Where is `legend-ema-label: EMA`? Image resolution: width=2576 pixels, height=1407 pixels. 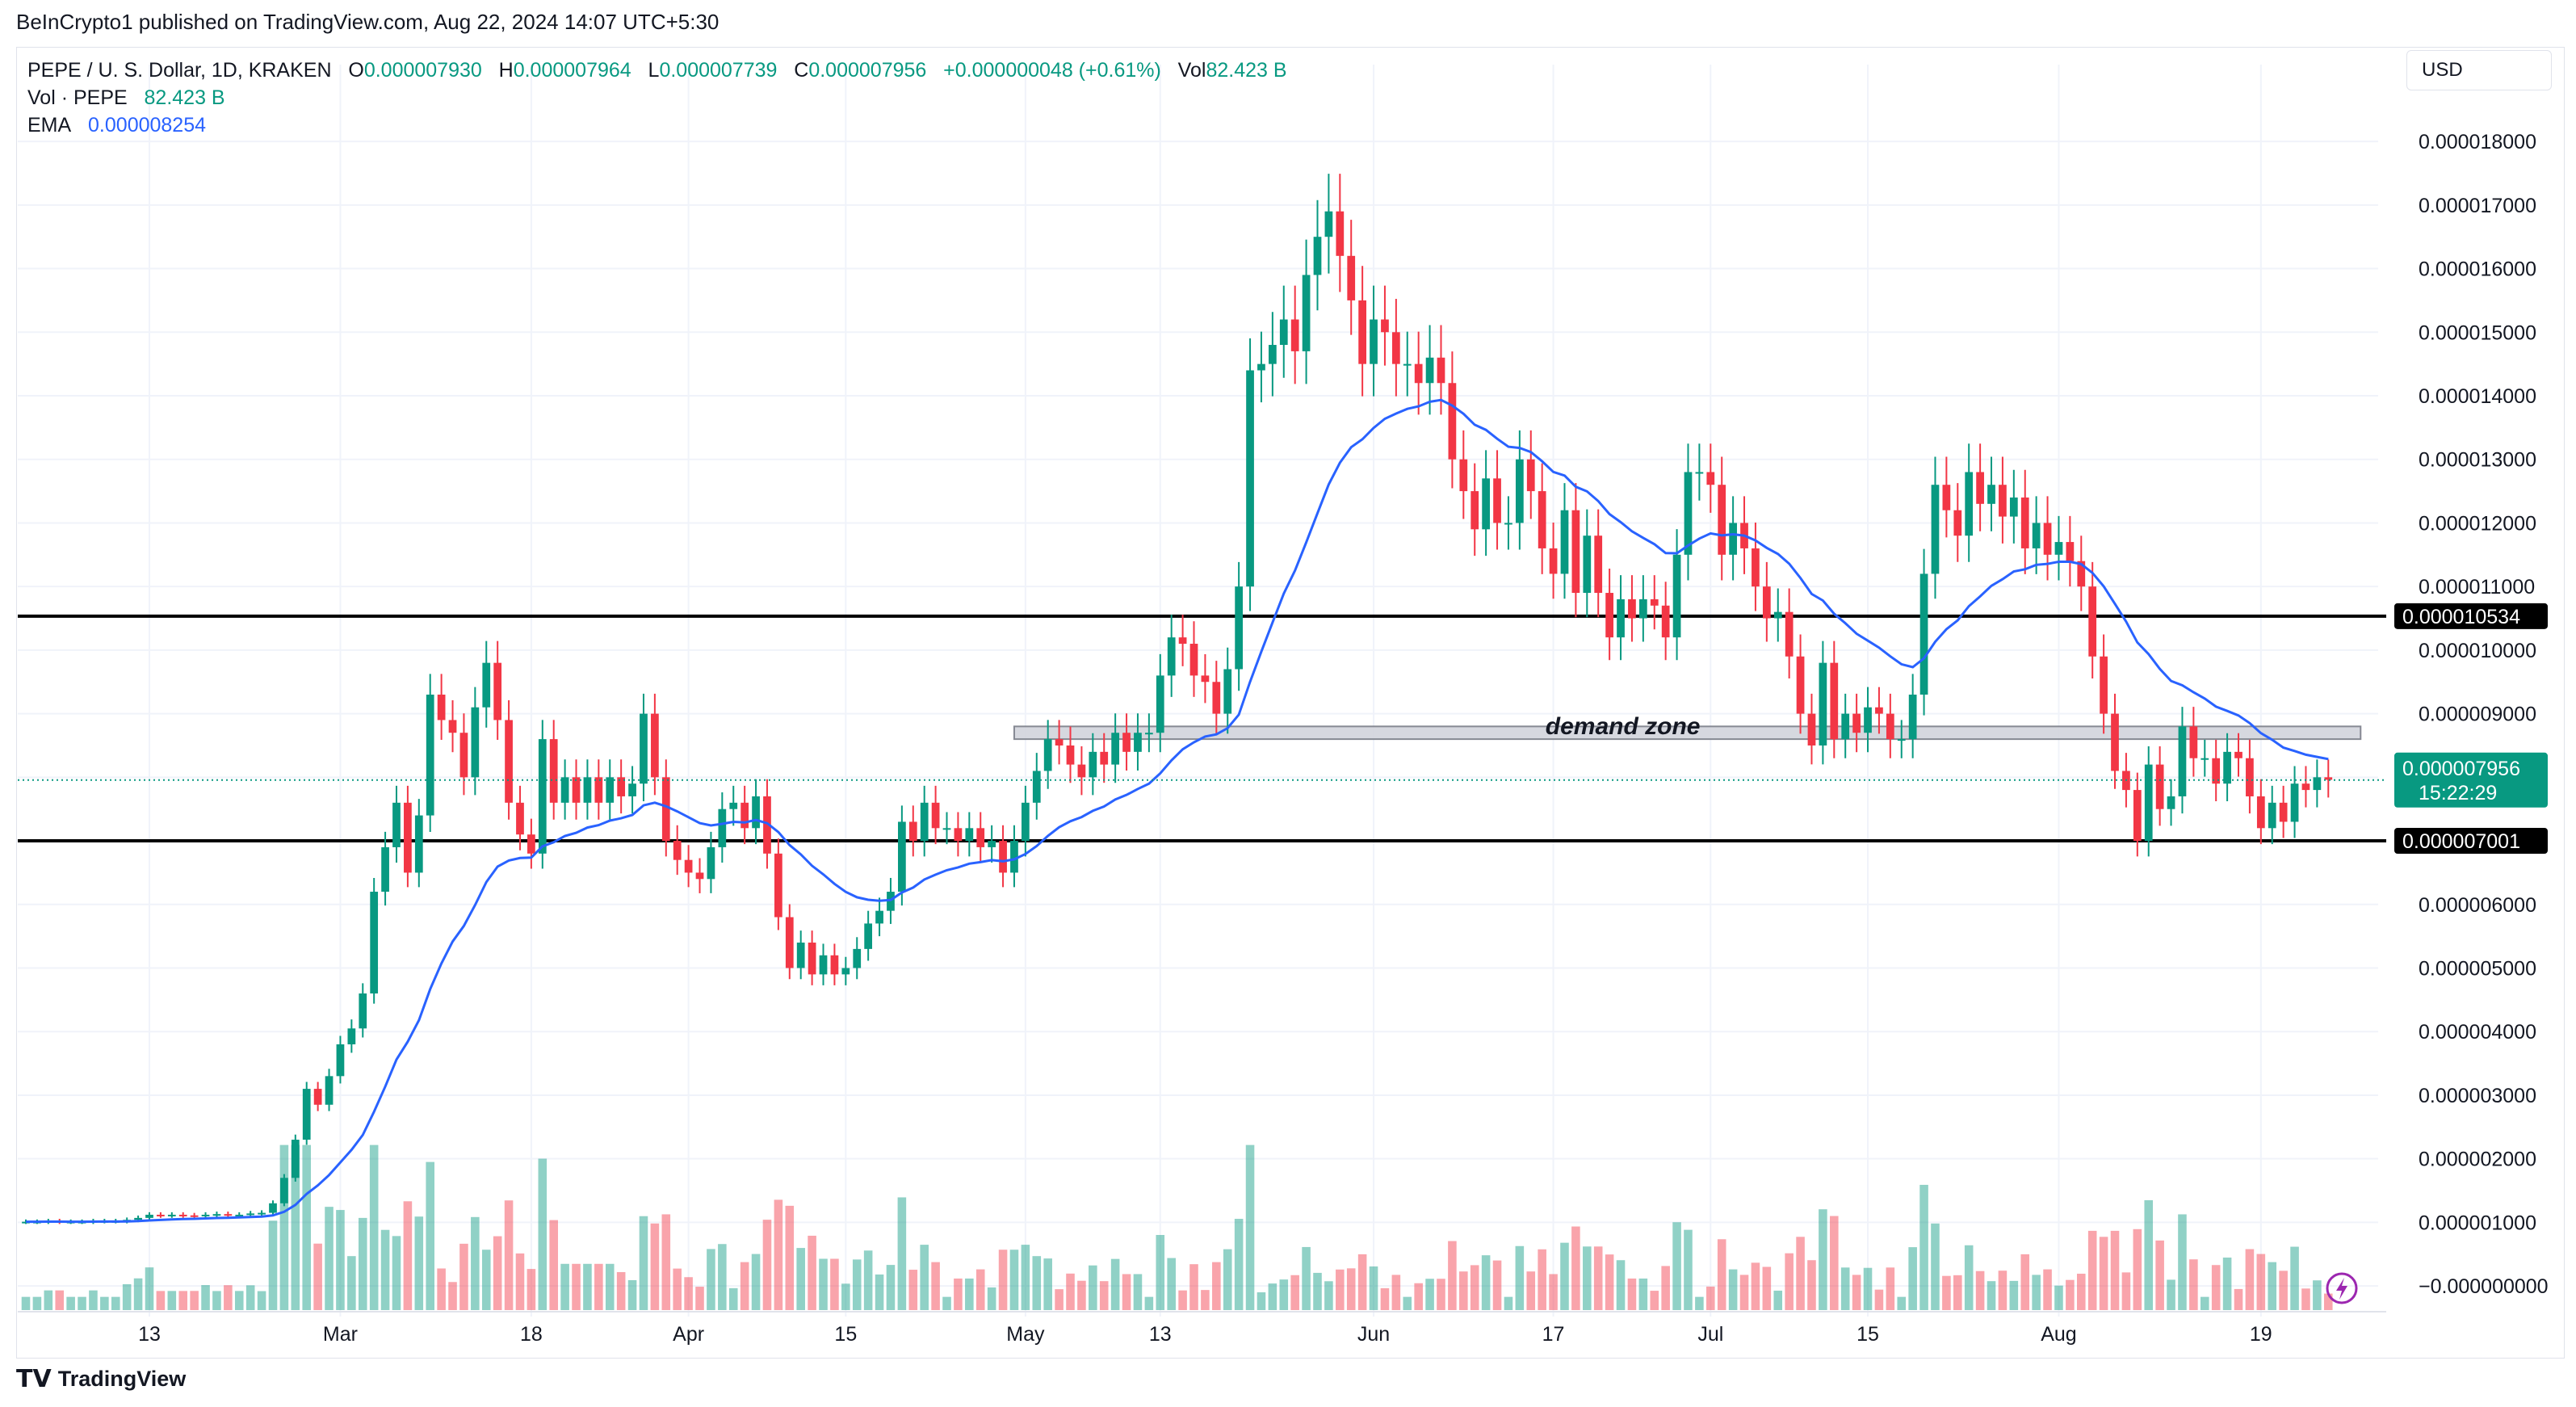
legend-ema-label: EMA is located at coordinates (49, 125).